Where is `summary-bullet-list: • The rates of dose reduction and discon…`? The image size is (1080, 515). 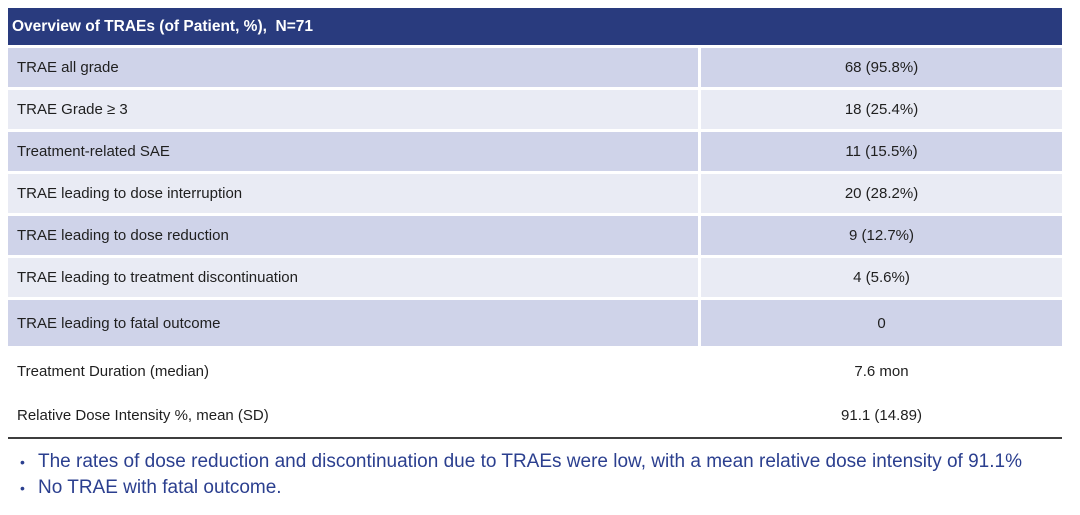 summary-bullet-list: • The rates of dose reduction and discon… is located at coordinates (535, 475).